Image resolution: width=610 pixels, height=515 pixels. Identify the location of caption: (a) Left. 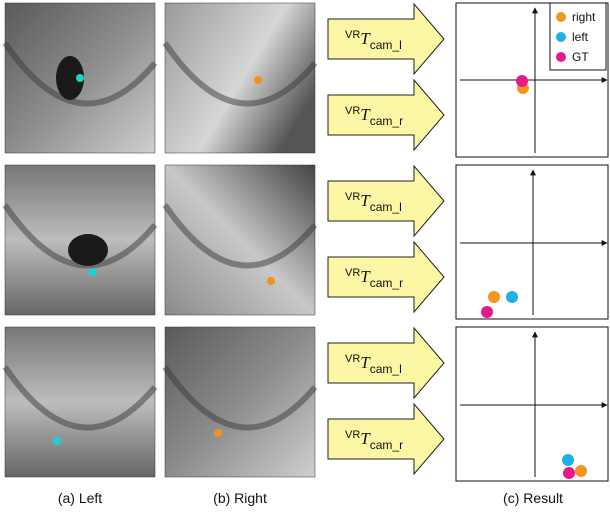
(80, 498).